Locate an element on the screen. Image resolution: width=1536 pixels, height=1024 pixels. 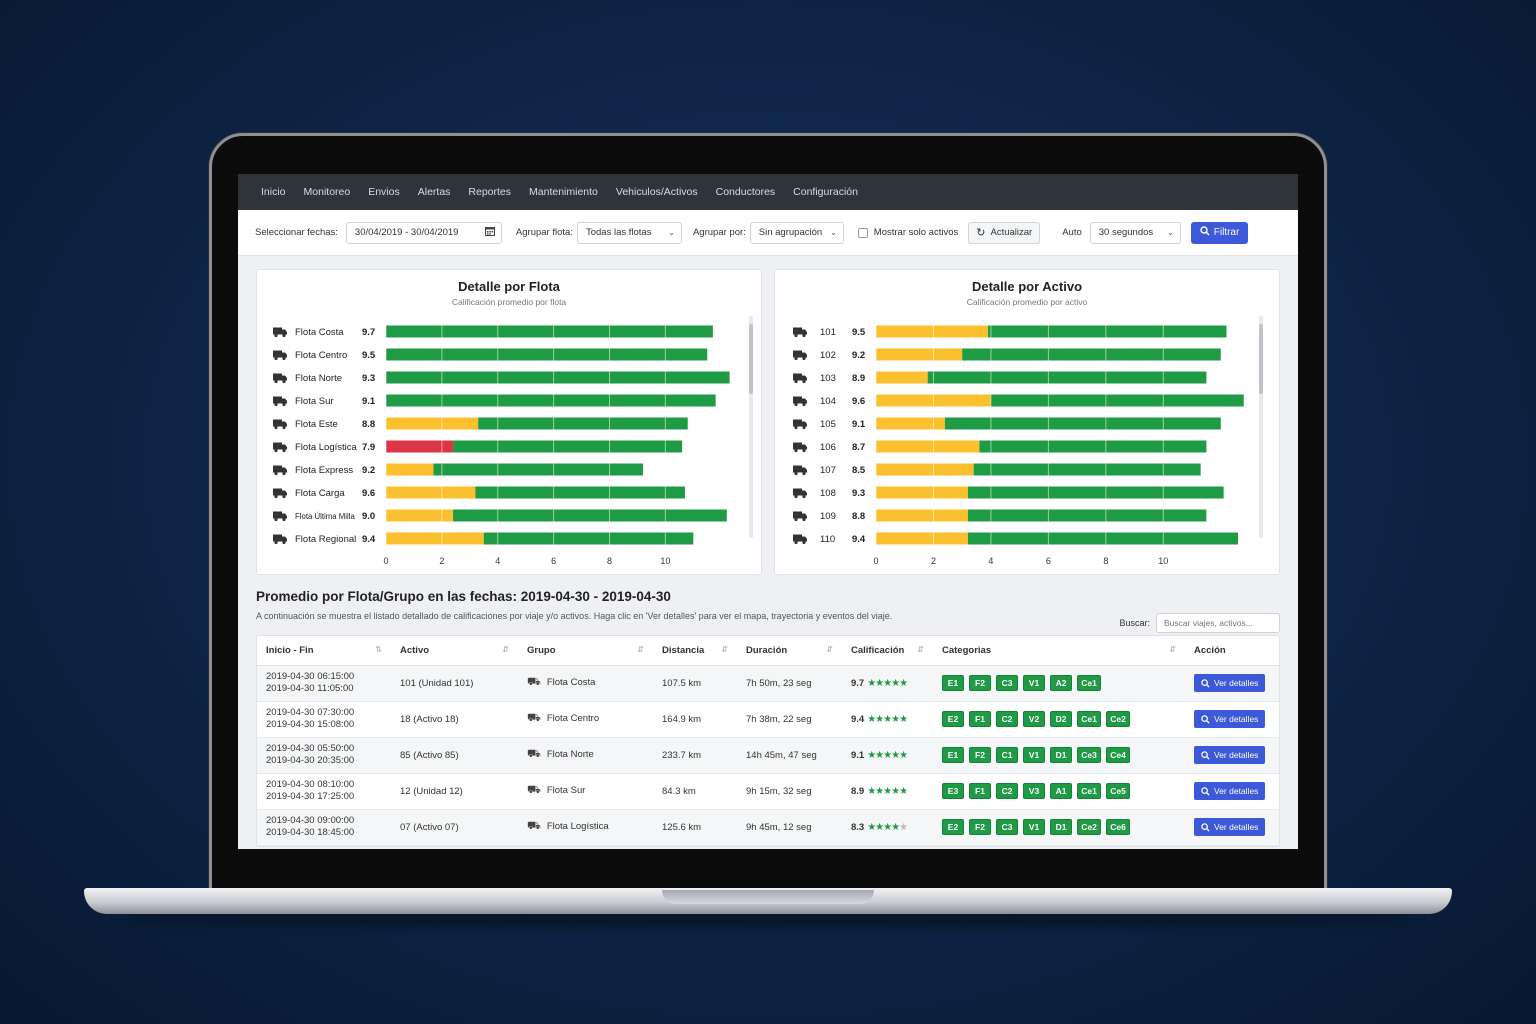
bar-score-label: 8.5 is located at coordinates (859, 470).